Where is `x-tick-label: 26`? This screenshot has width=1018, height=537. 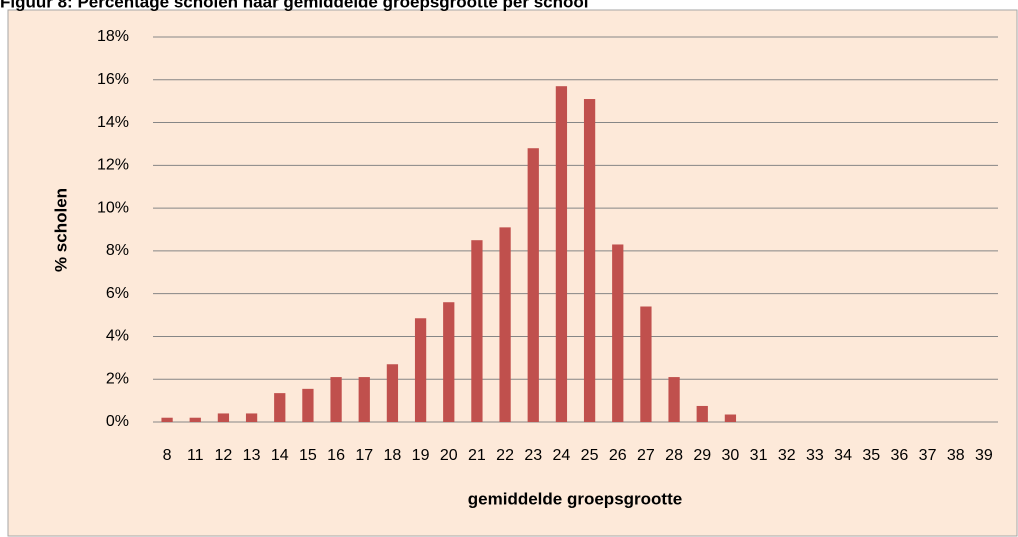 x-tick-label: 26 is located at coordinates (618, 455).